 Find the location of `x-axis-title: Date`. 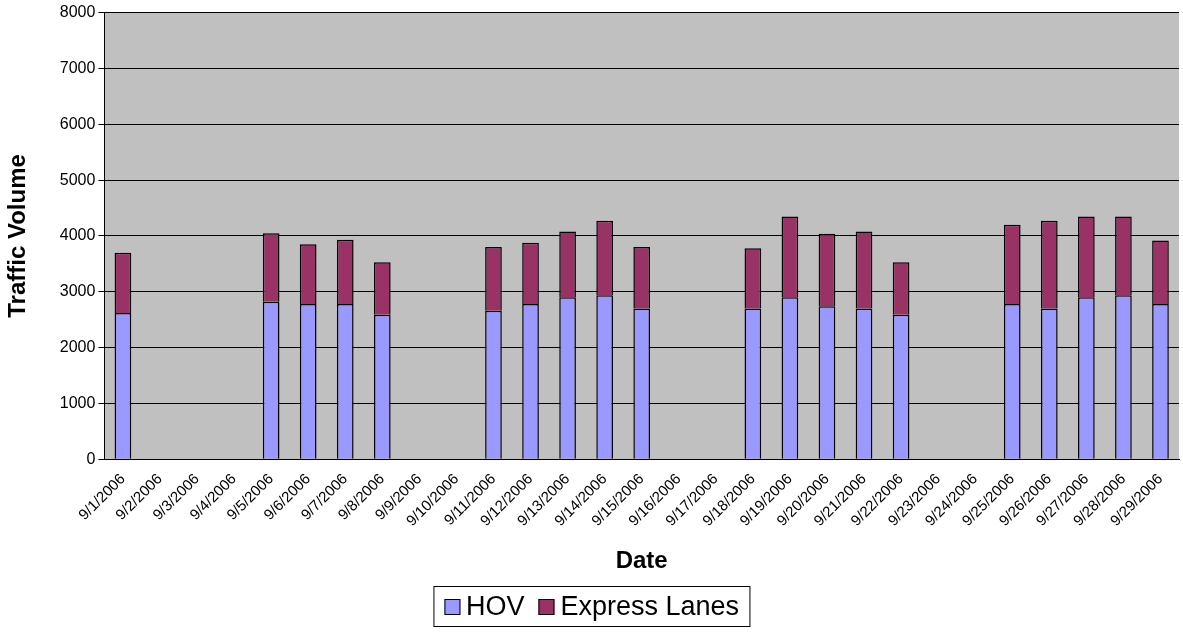

x-axis-title: Date is located at coordinates (641, 560).